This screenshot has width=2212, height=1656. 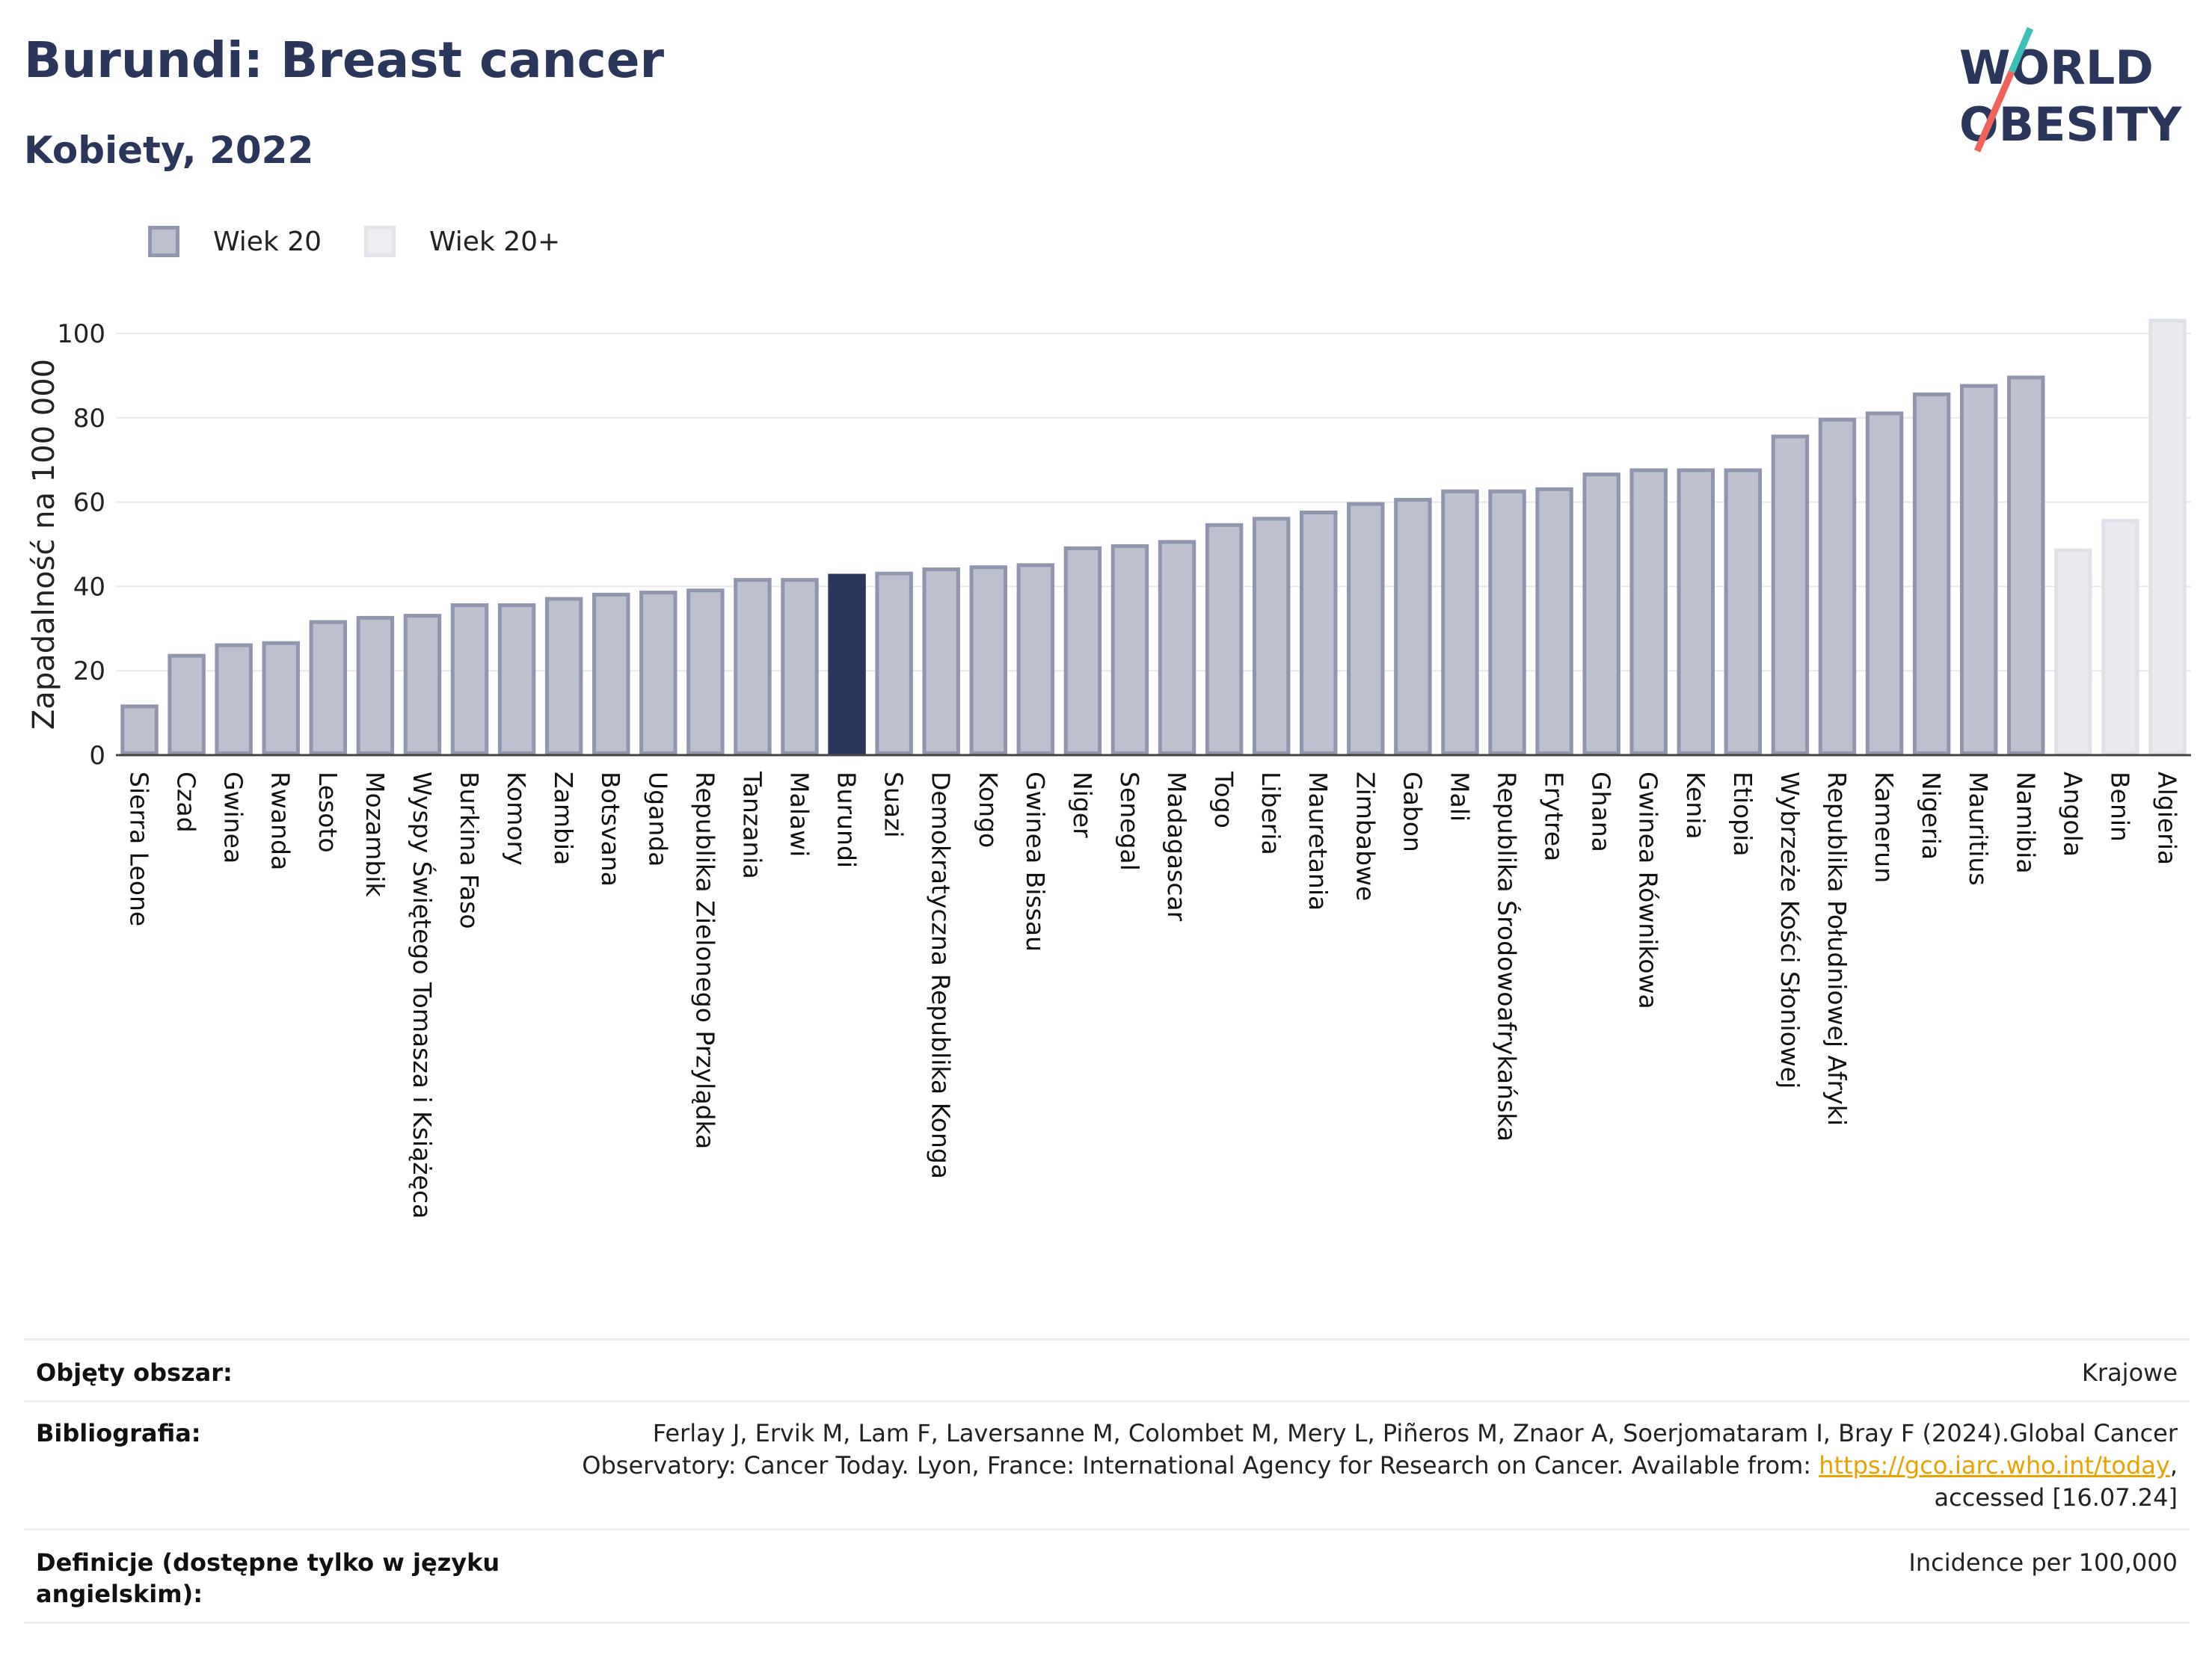 I want to click on x-tick-label: Liberia, so click(x=1270, y=813).